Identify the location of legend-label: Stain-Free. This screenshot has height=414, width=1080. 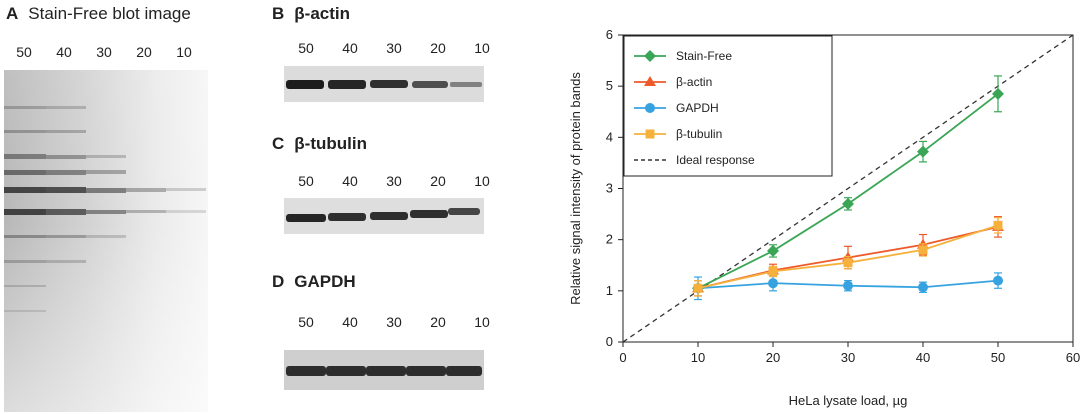
(704, 56).